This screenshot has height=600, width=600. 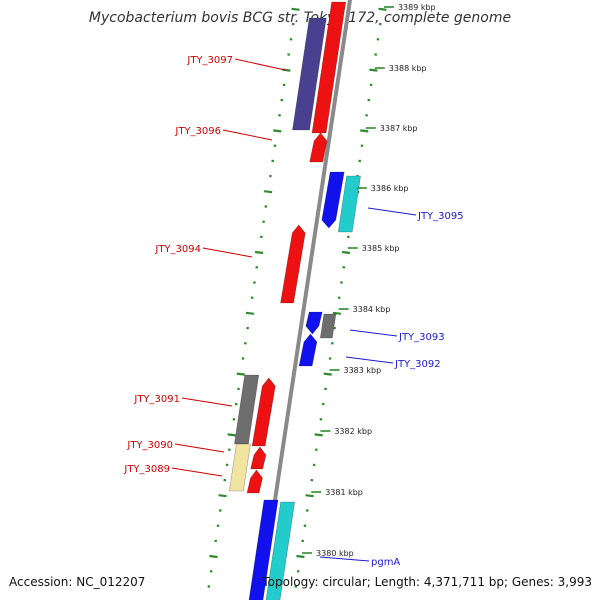 What do you see at coordinates (363, 370) in the screenshot?
I see `ruler-label: 3383 kbp` at bounding box center [363, 370].